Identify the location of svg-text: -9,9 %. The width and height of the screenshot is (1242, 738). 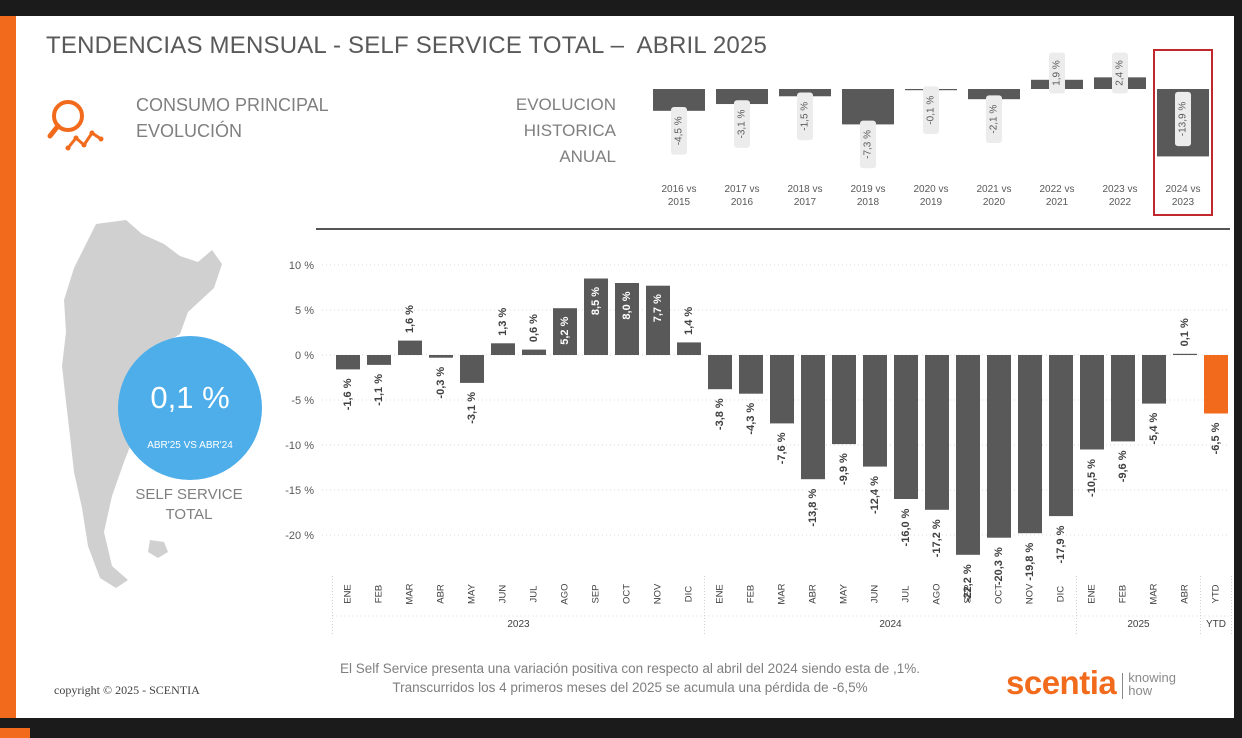
(844, 469).